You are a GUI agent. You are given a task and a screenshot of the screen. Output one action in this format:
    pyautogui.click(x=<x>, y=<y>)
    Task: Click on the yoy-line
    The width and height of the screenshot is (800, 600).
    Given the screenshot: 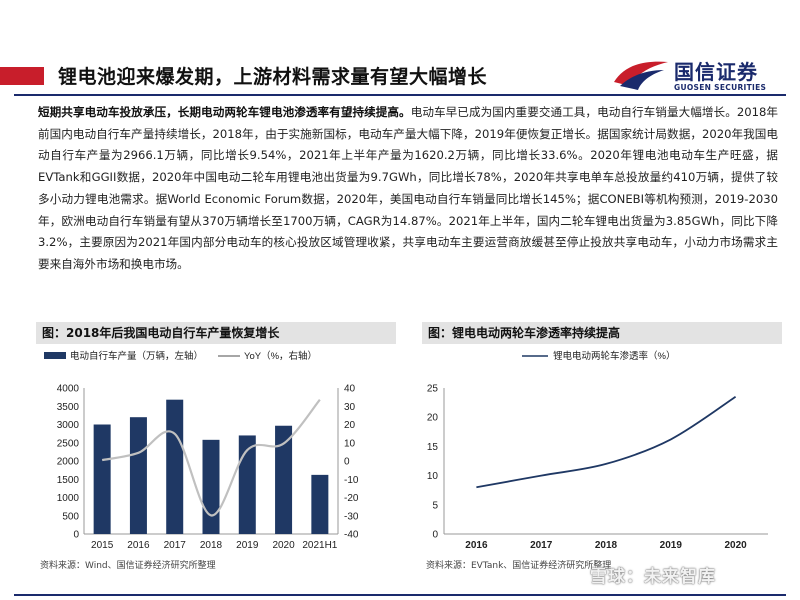 What is the action you would take?
    pyautogui.click(x=211, y=457)
    